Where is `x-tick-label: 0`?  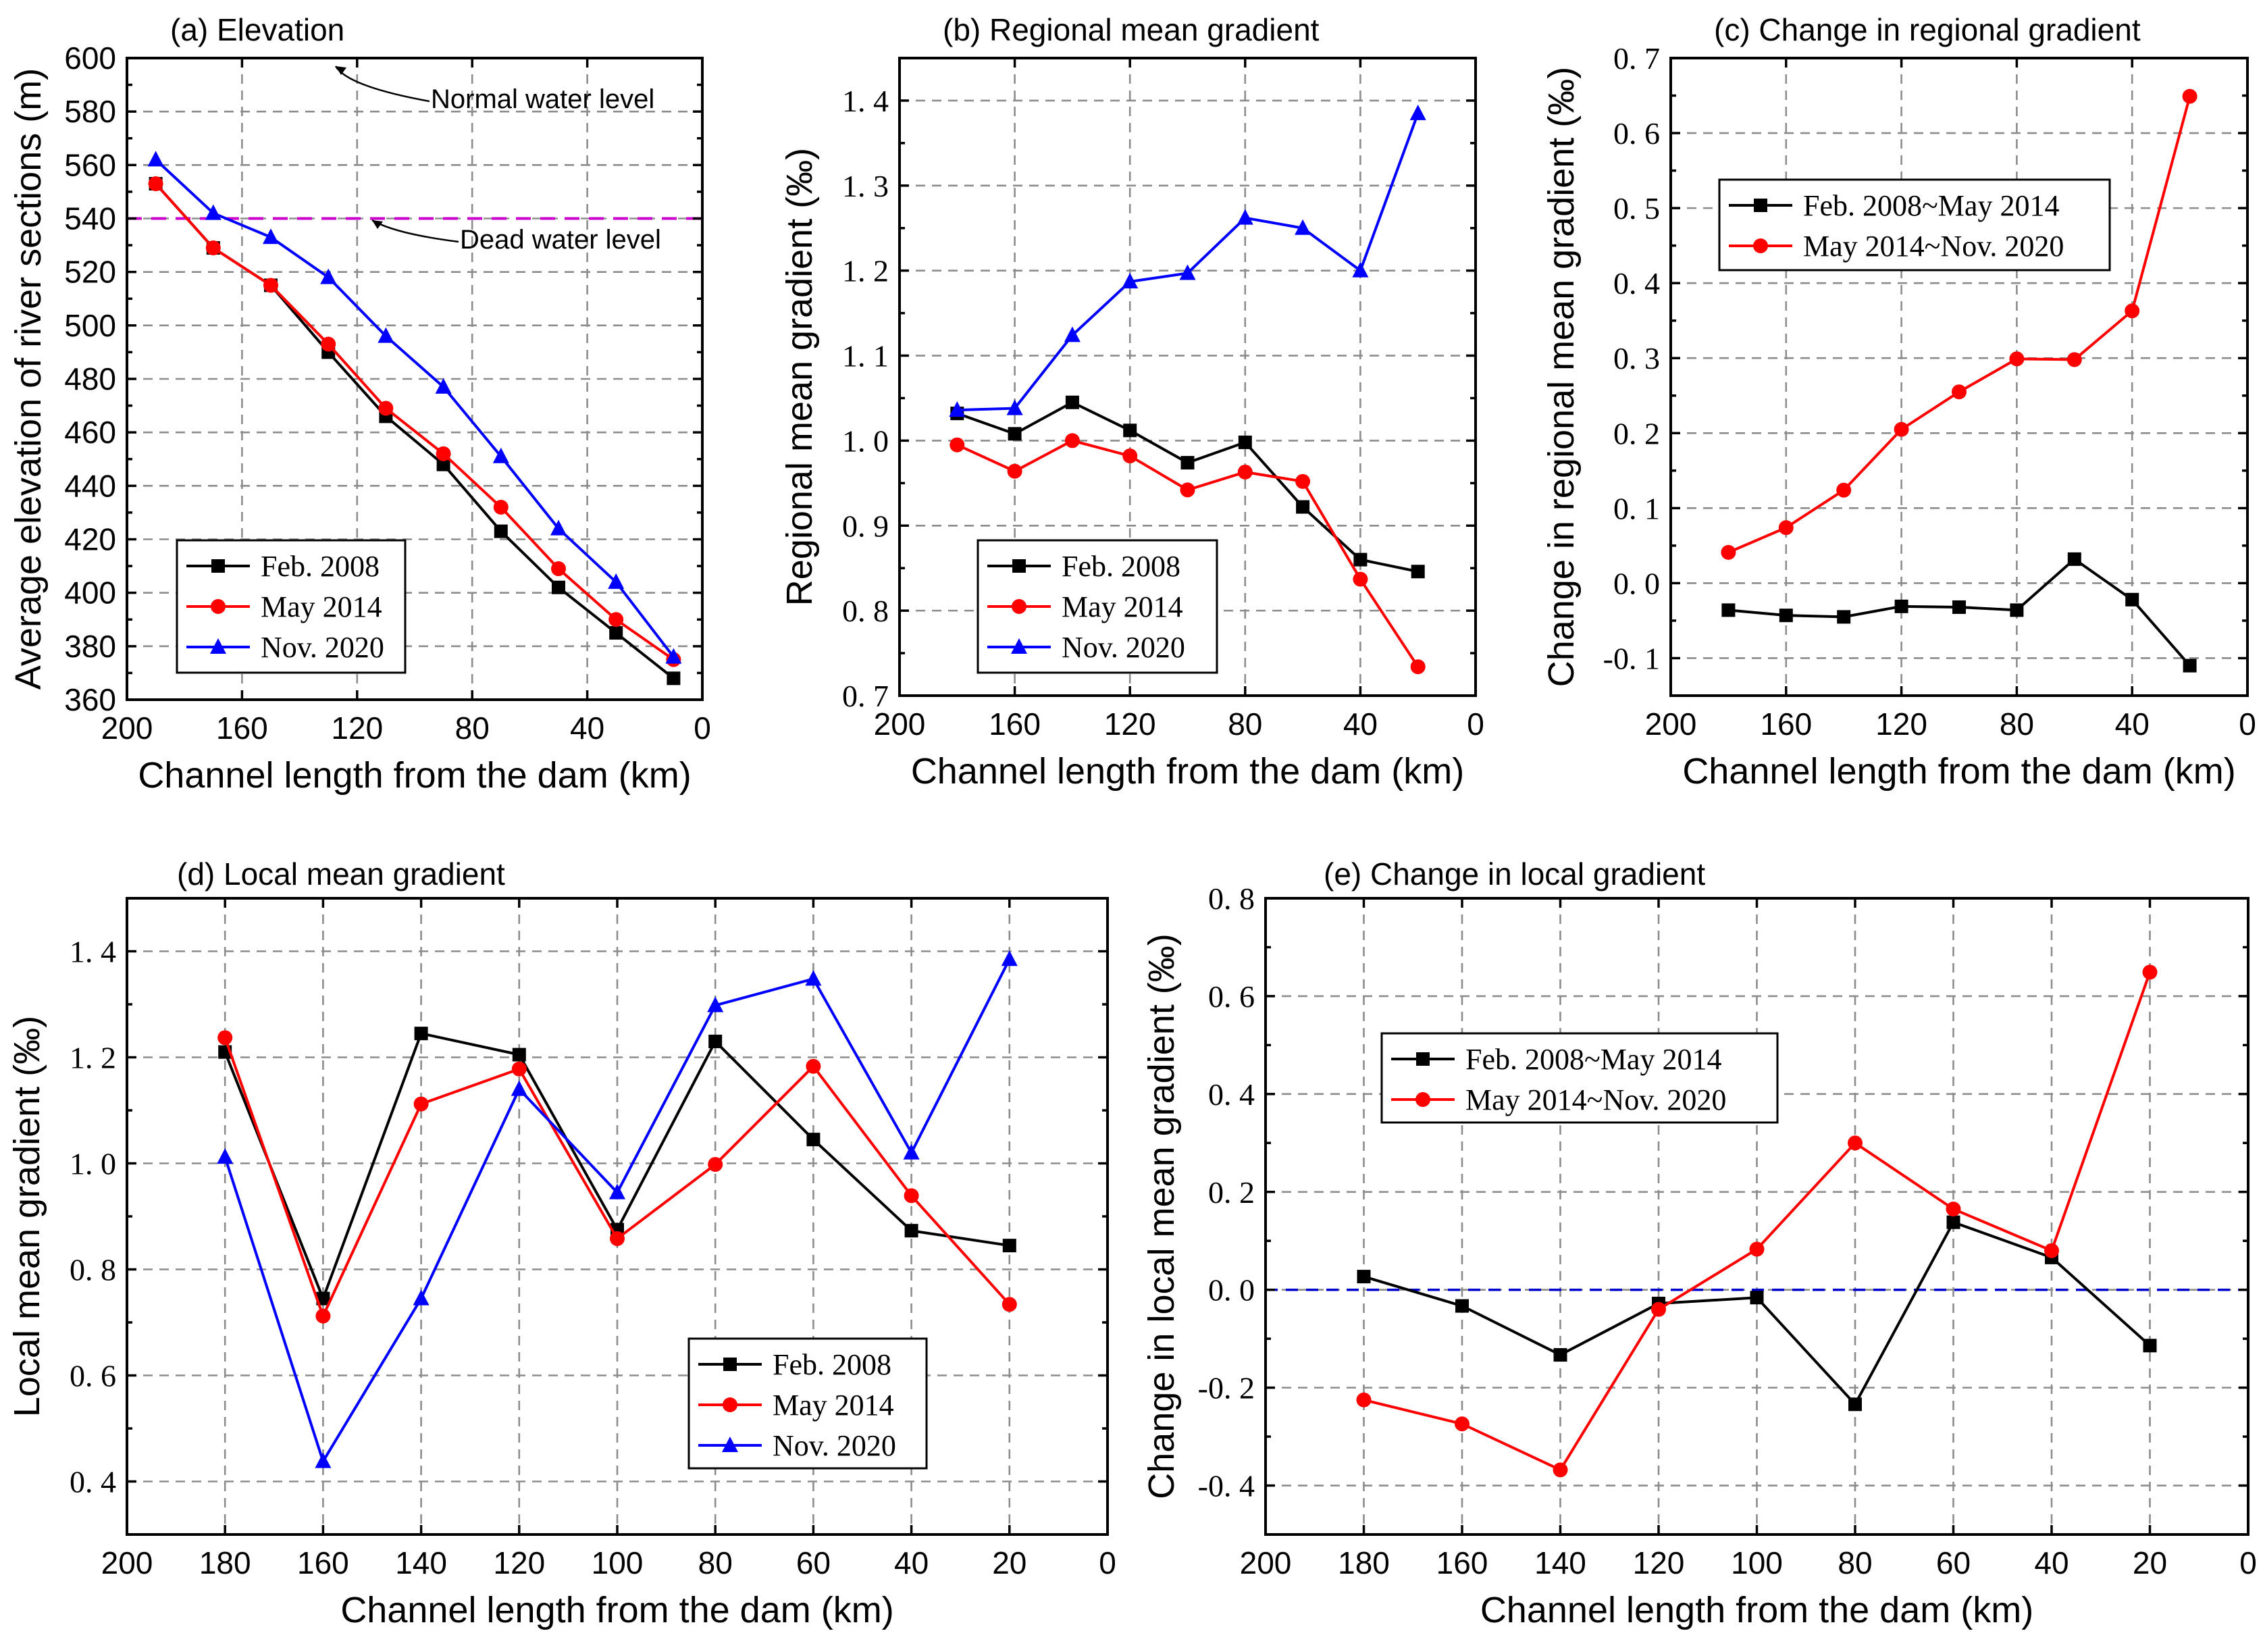 x-tick-label: 0 is located at coordinates (1107, 1562).